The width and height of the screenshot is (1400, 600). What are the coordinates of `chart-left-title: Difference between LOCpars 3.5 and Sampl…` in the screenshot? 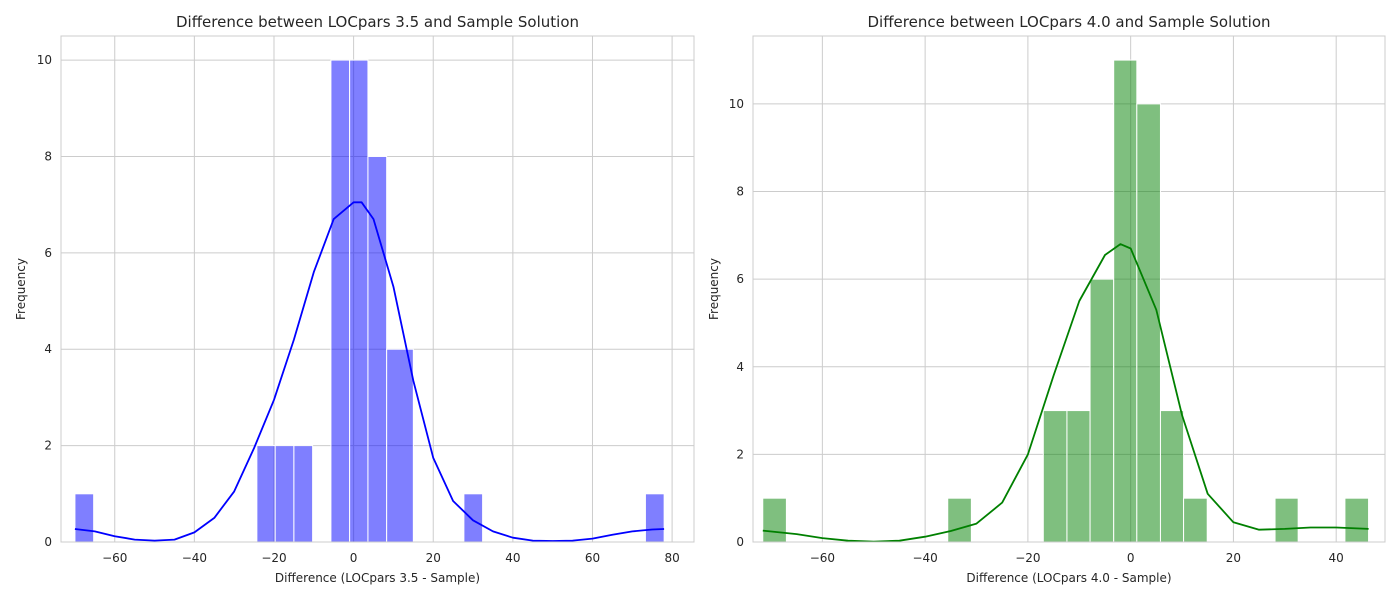 It's located at (377, 22).